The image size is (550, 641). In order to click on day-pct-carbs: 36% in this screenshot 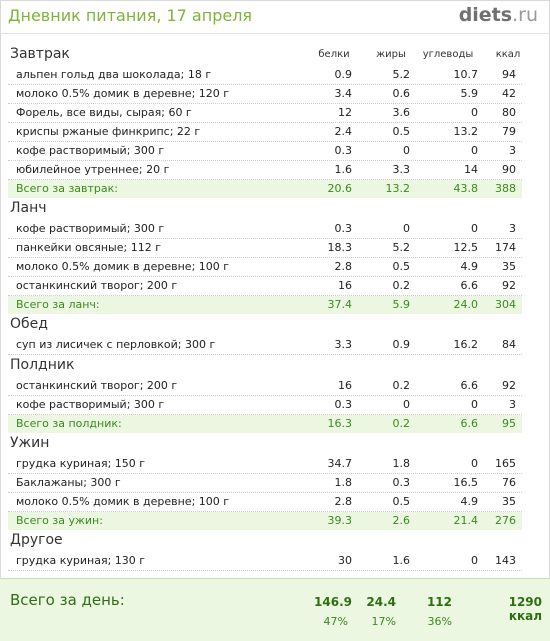, I will do `click(439, 621)`.